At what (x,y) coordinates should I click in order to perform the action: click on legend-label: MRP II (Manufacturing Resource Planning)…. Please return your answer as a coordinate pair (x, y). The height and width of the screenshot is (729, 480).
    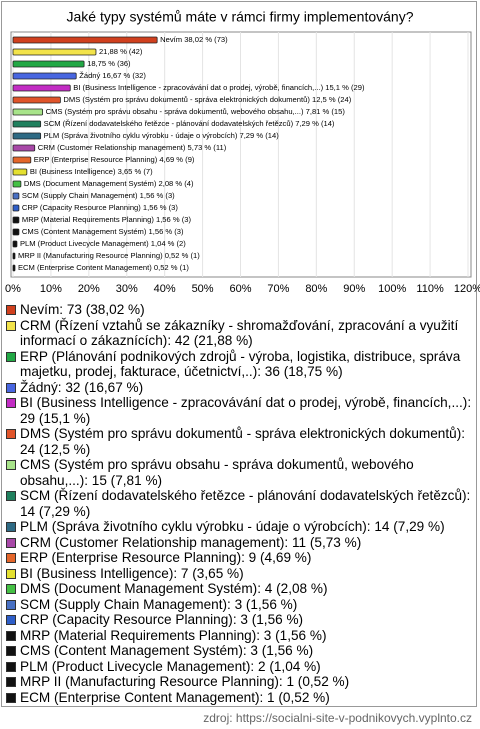
    Looking at the image, I should click on (185, 681).